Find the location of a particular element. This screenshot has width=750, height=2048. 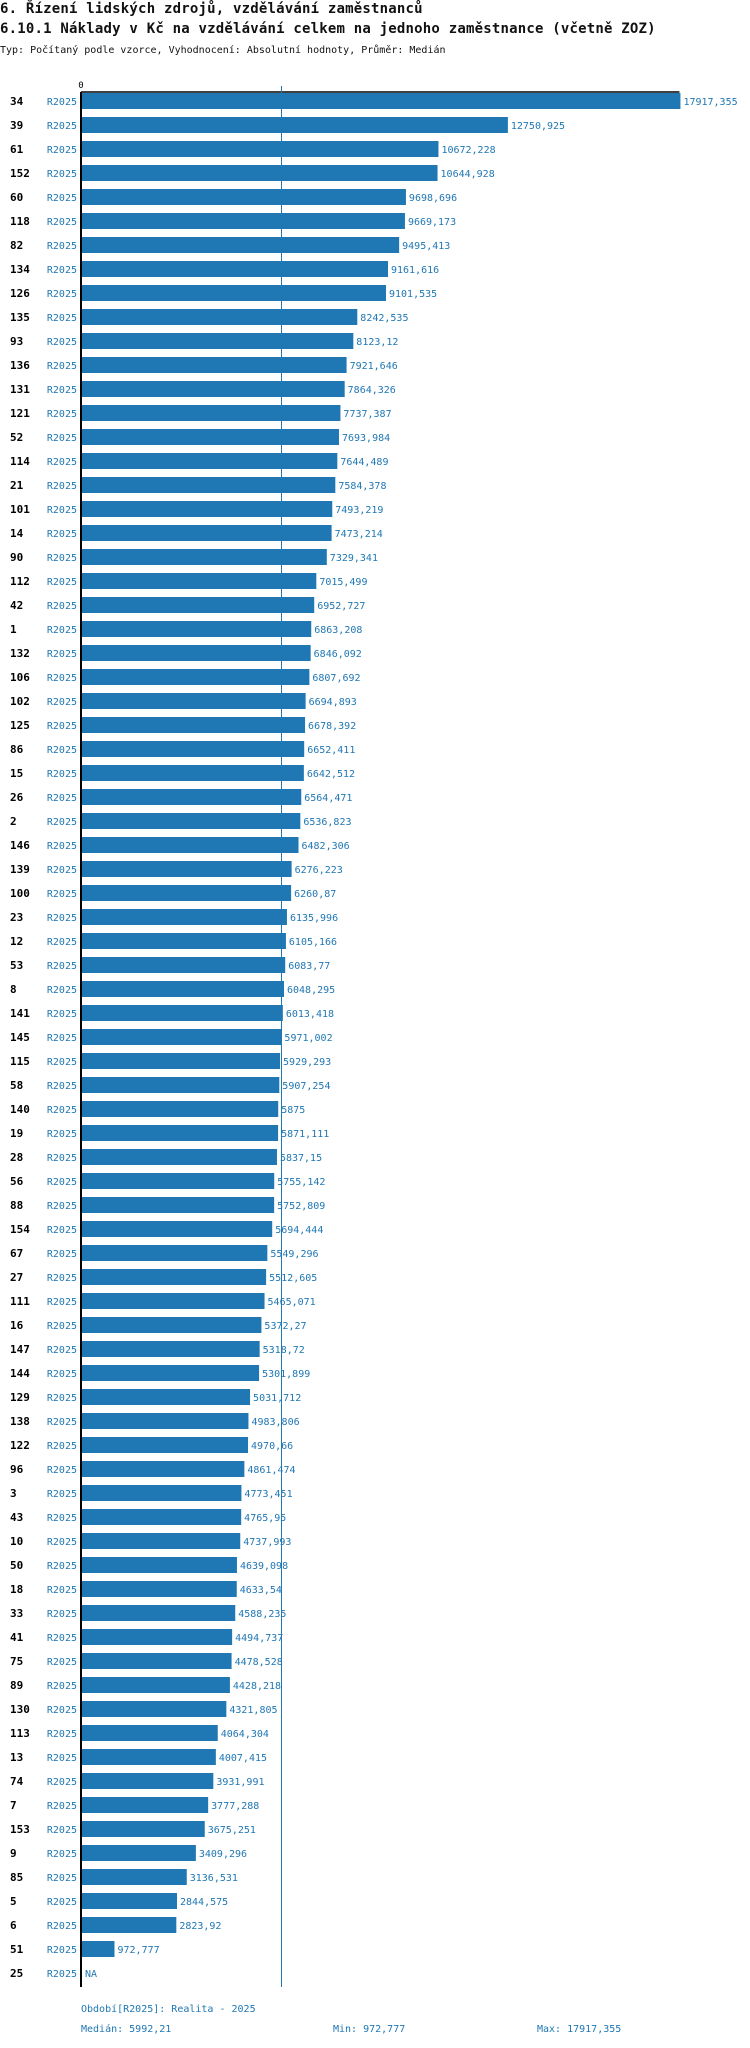

row-id-label: 14 is located at coordinates (17, 533).